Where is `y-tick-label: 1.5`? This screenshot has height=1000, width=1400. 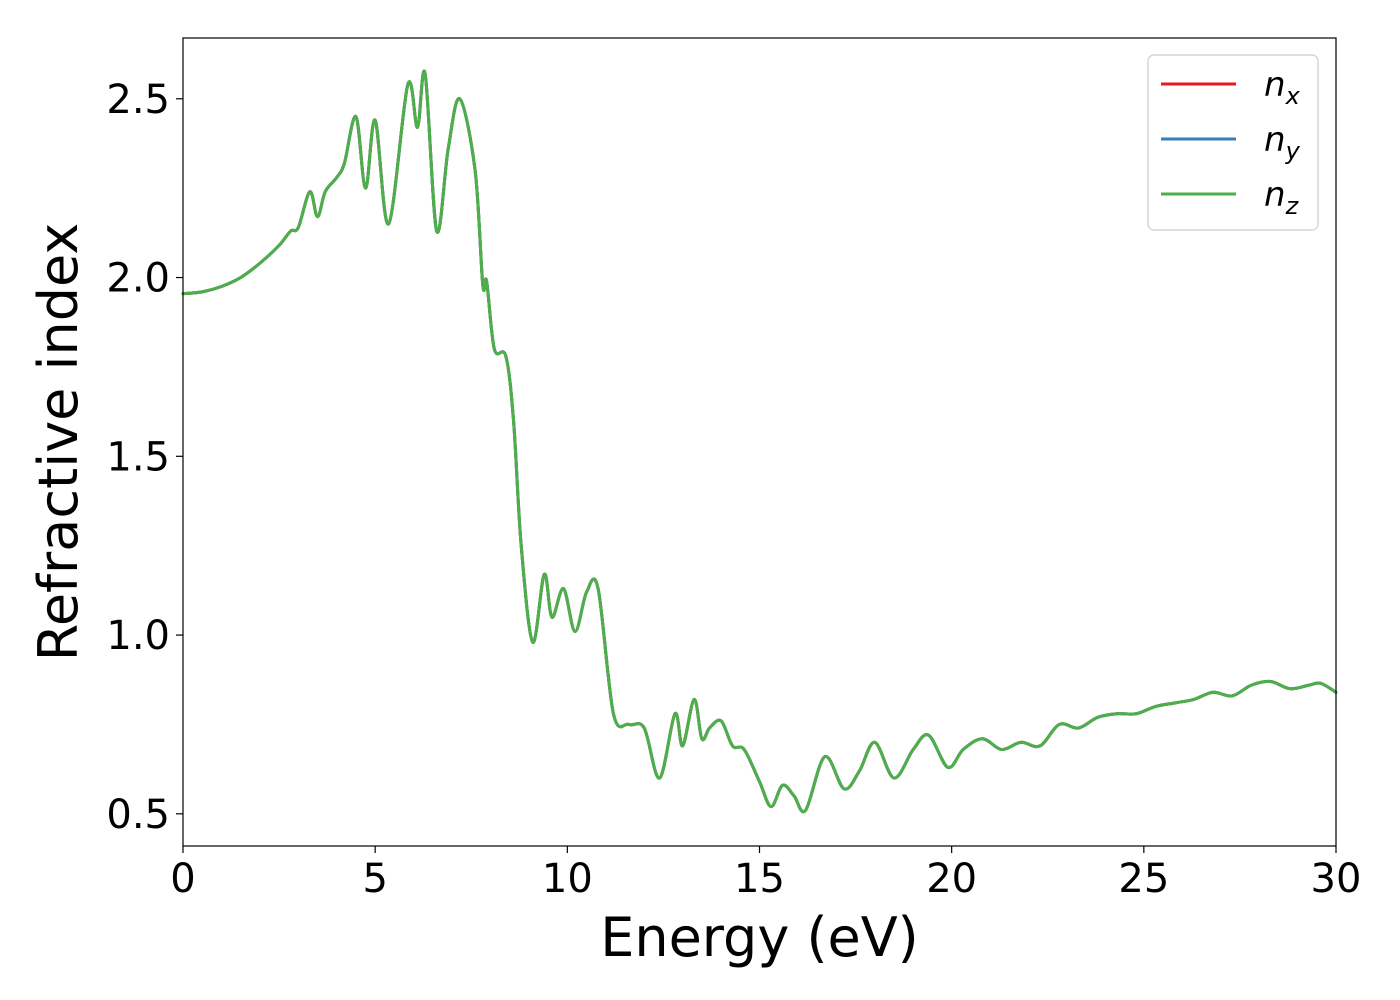 y-tick-label: 1.5 is located at coordinates (138, 457).